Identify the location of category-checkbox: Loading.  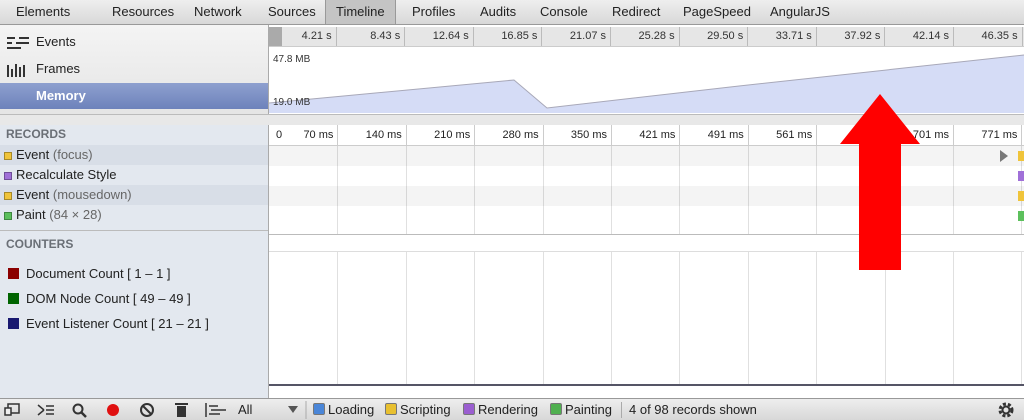
(343, 409).